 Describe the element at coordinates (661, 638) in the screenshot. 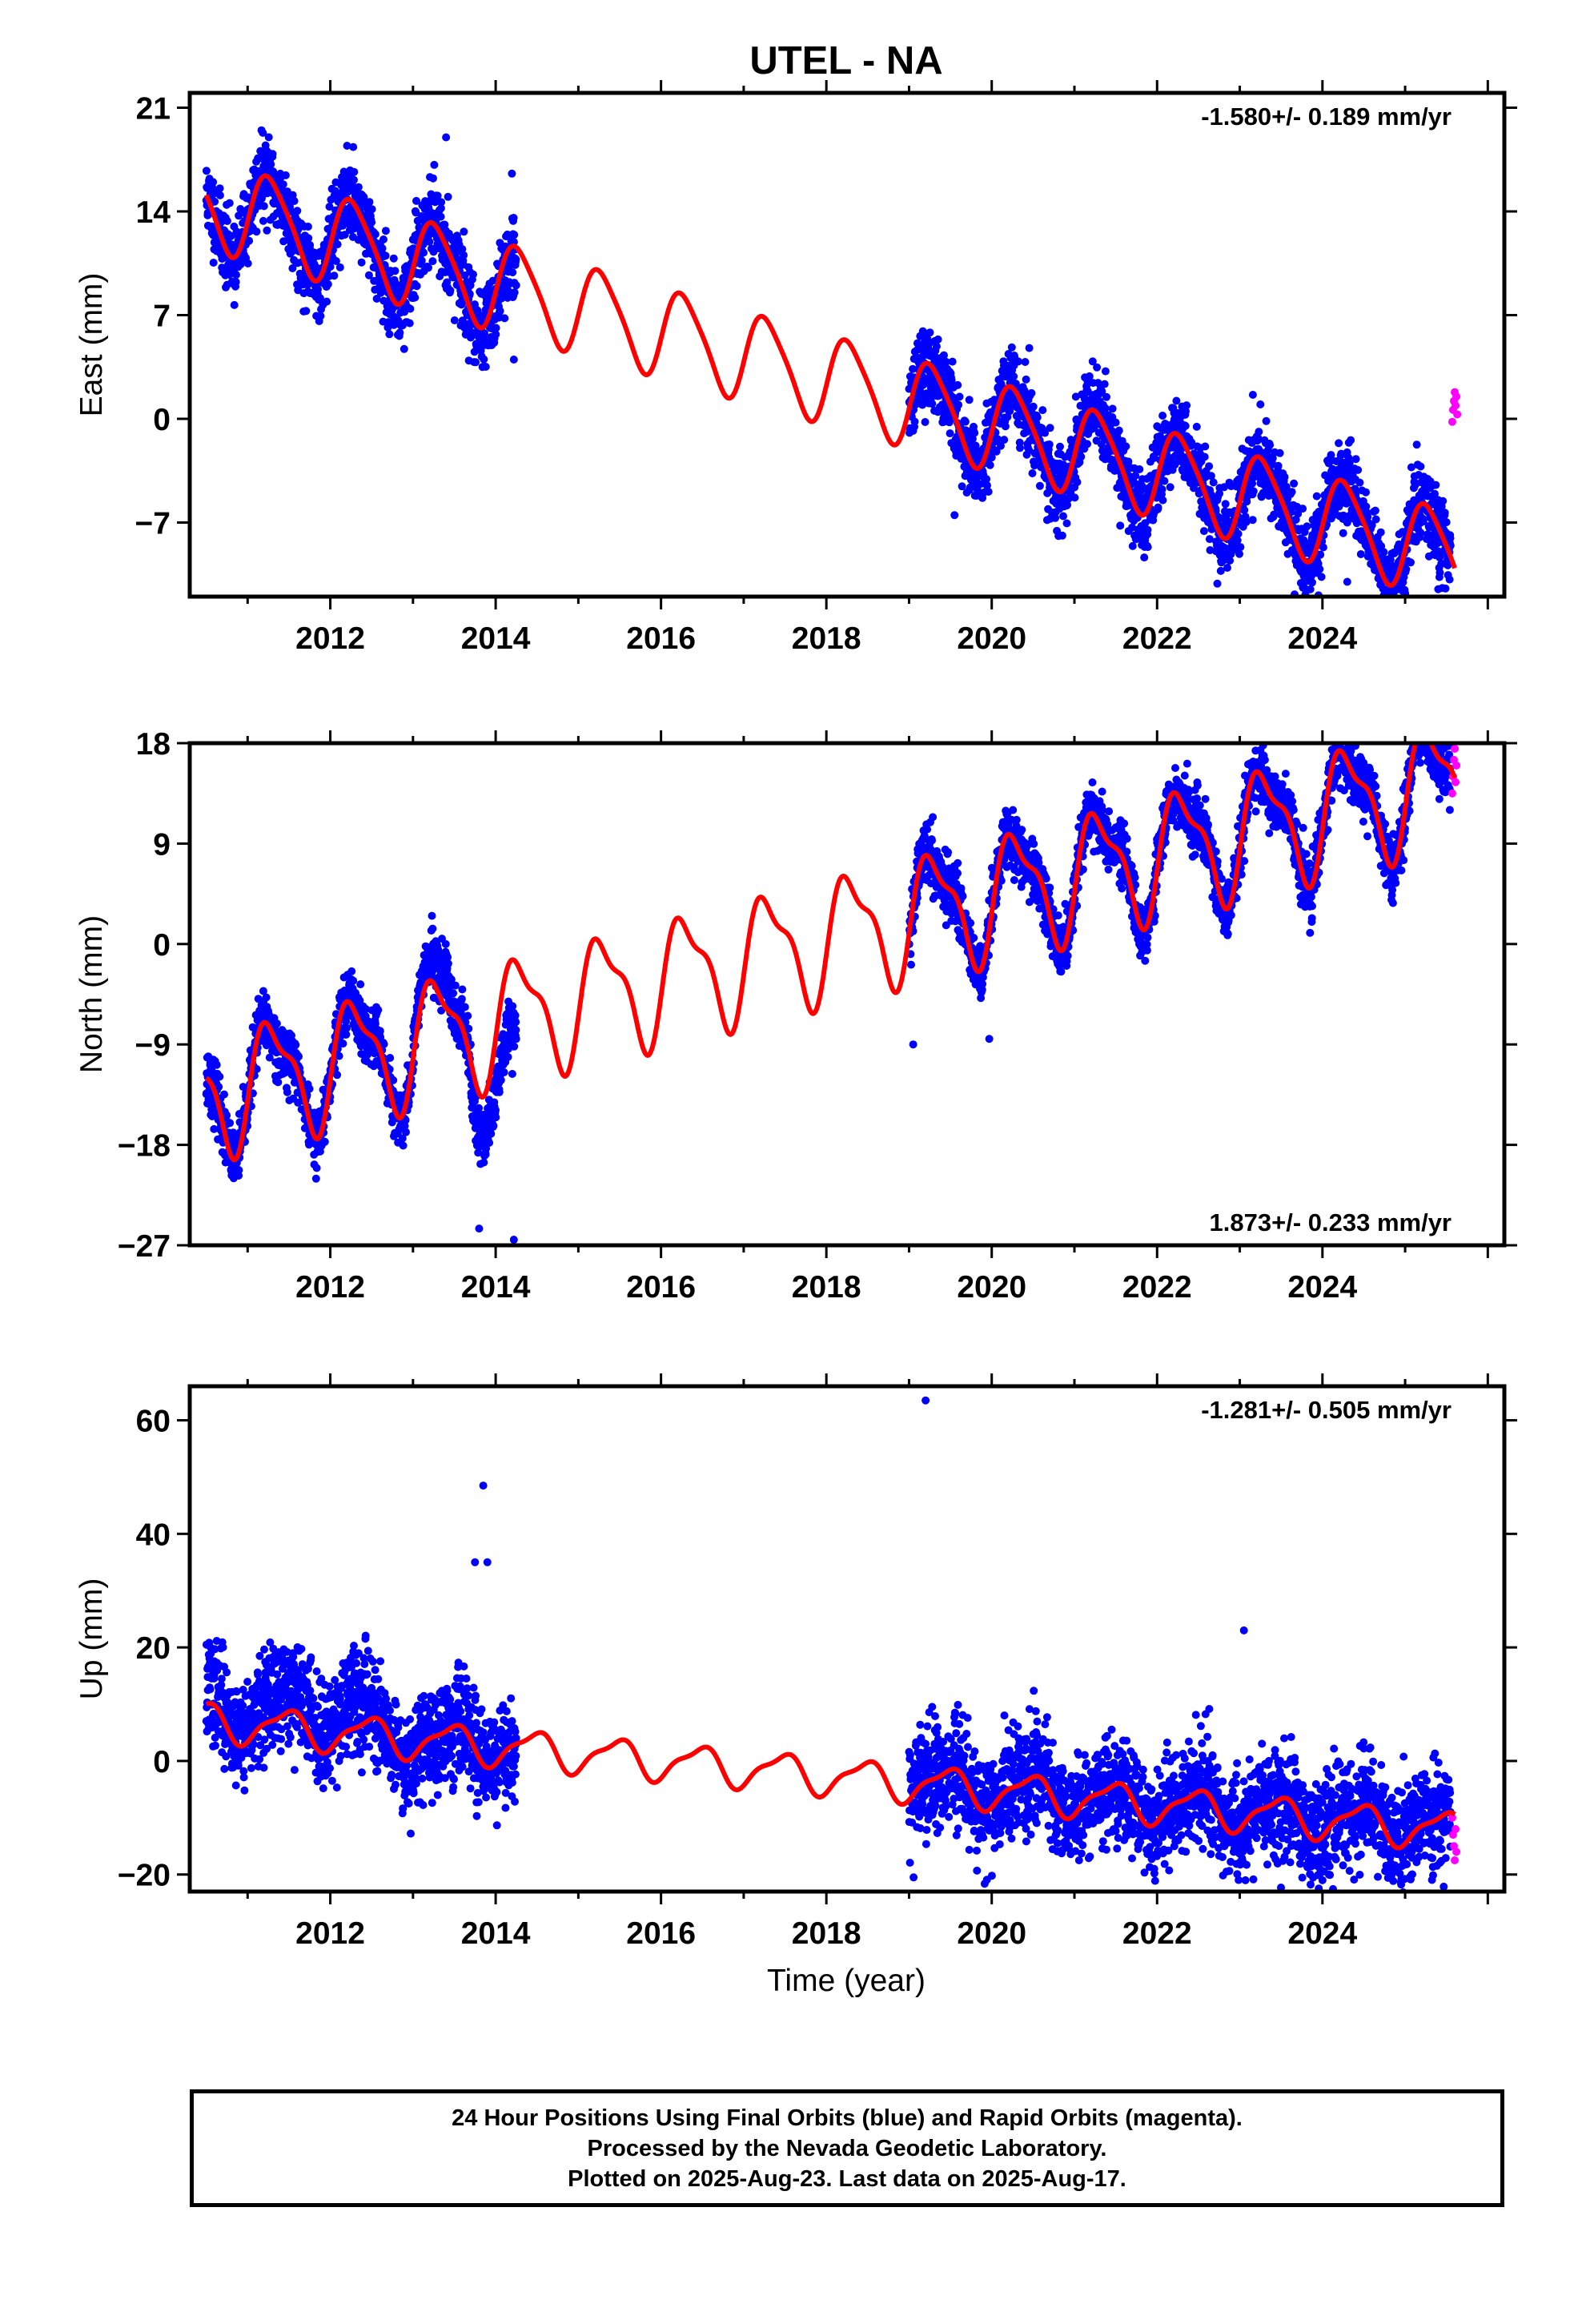

I see `x-tick-label: 2016` at that location.